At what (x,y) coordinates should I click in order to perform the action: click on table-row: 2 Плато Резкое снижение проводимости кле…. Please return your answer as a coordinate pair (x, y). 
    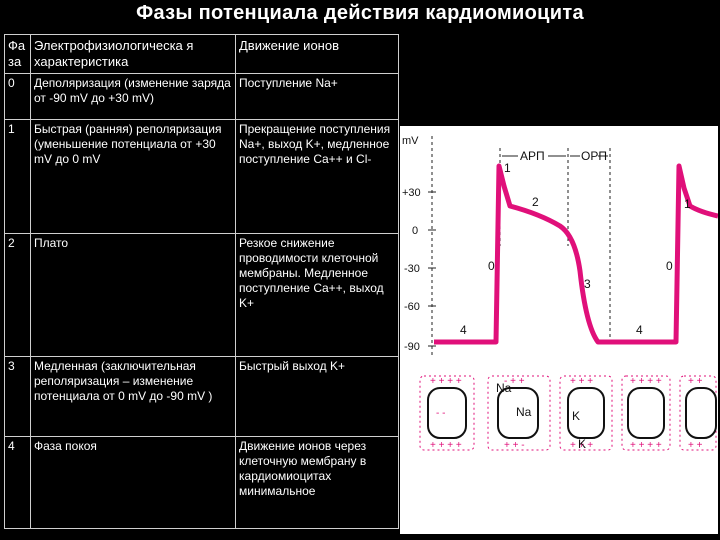
    Looking at the image, I should click on (201, 295).